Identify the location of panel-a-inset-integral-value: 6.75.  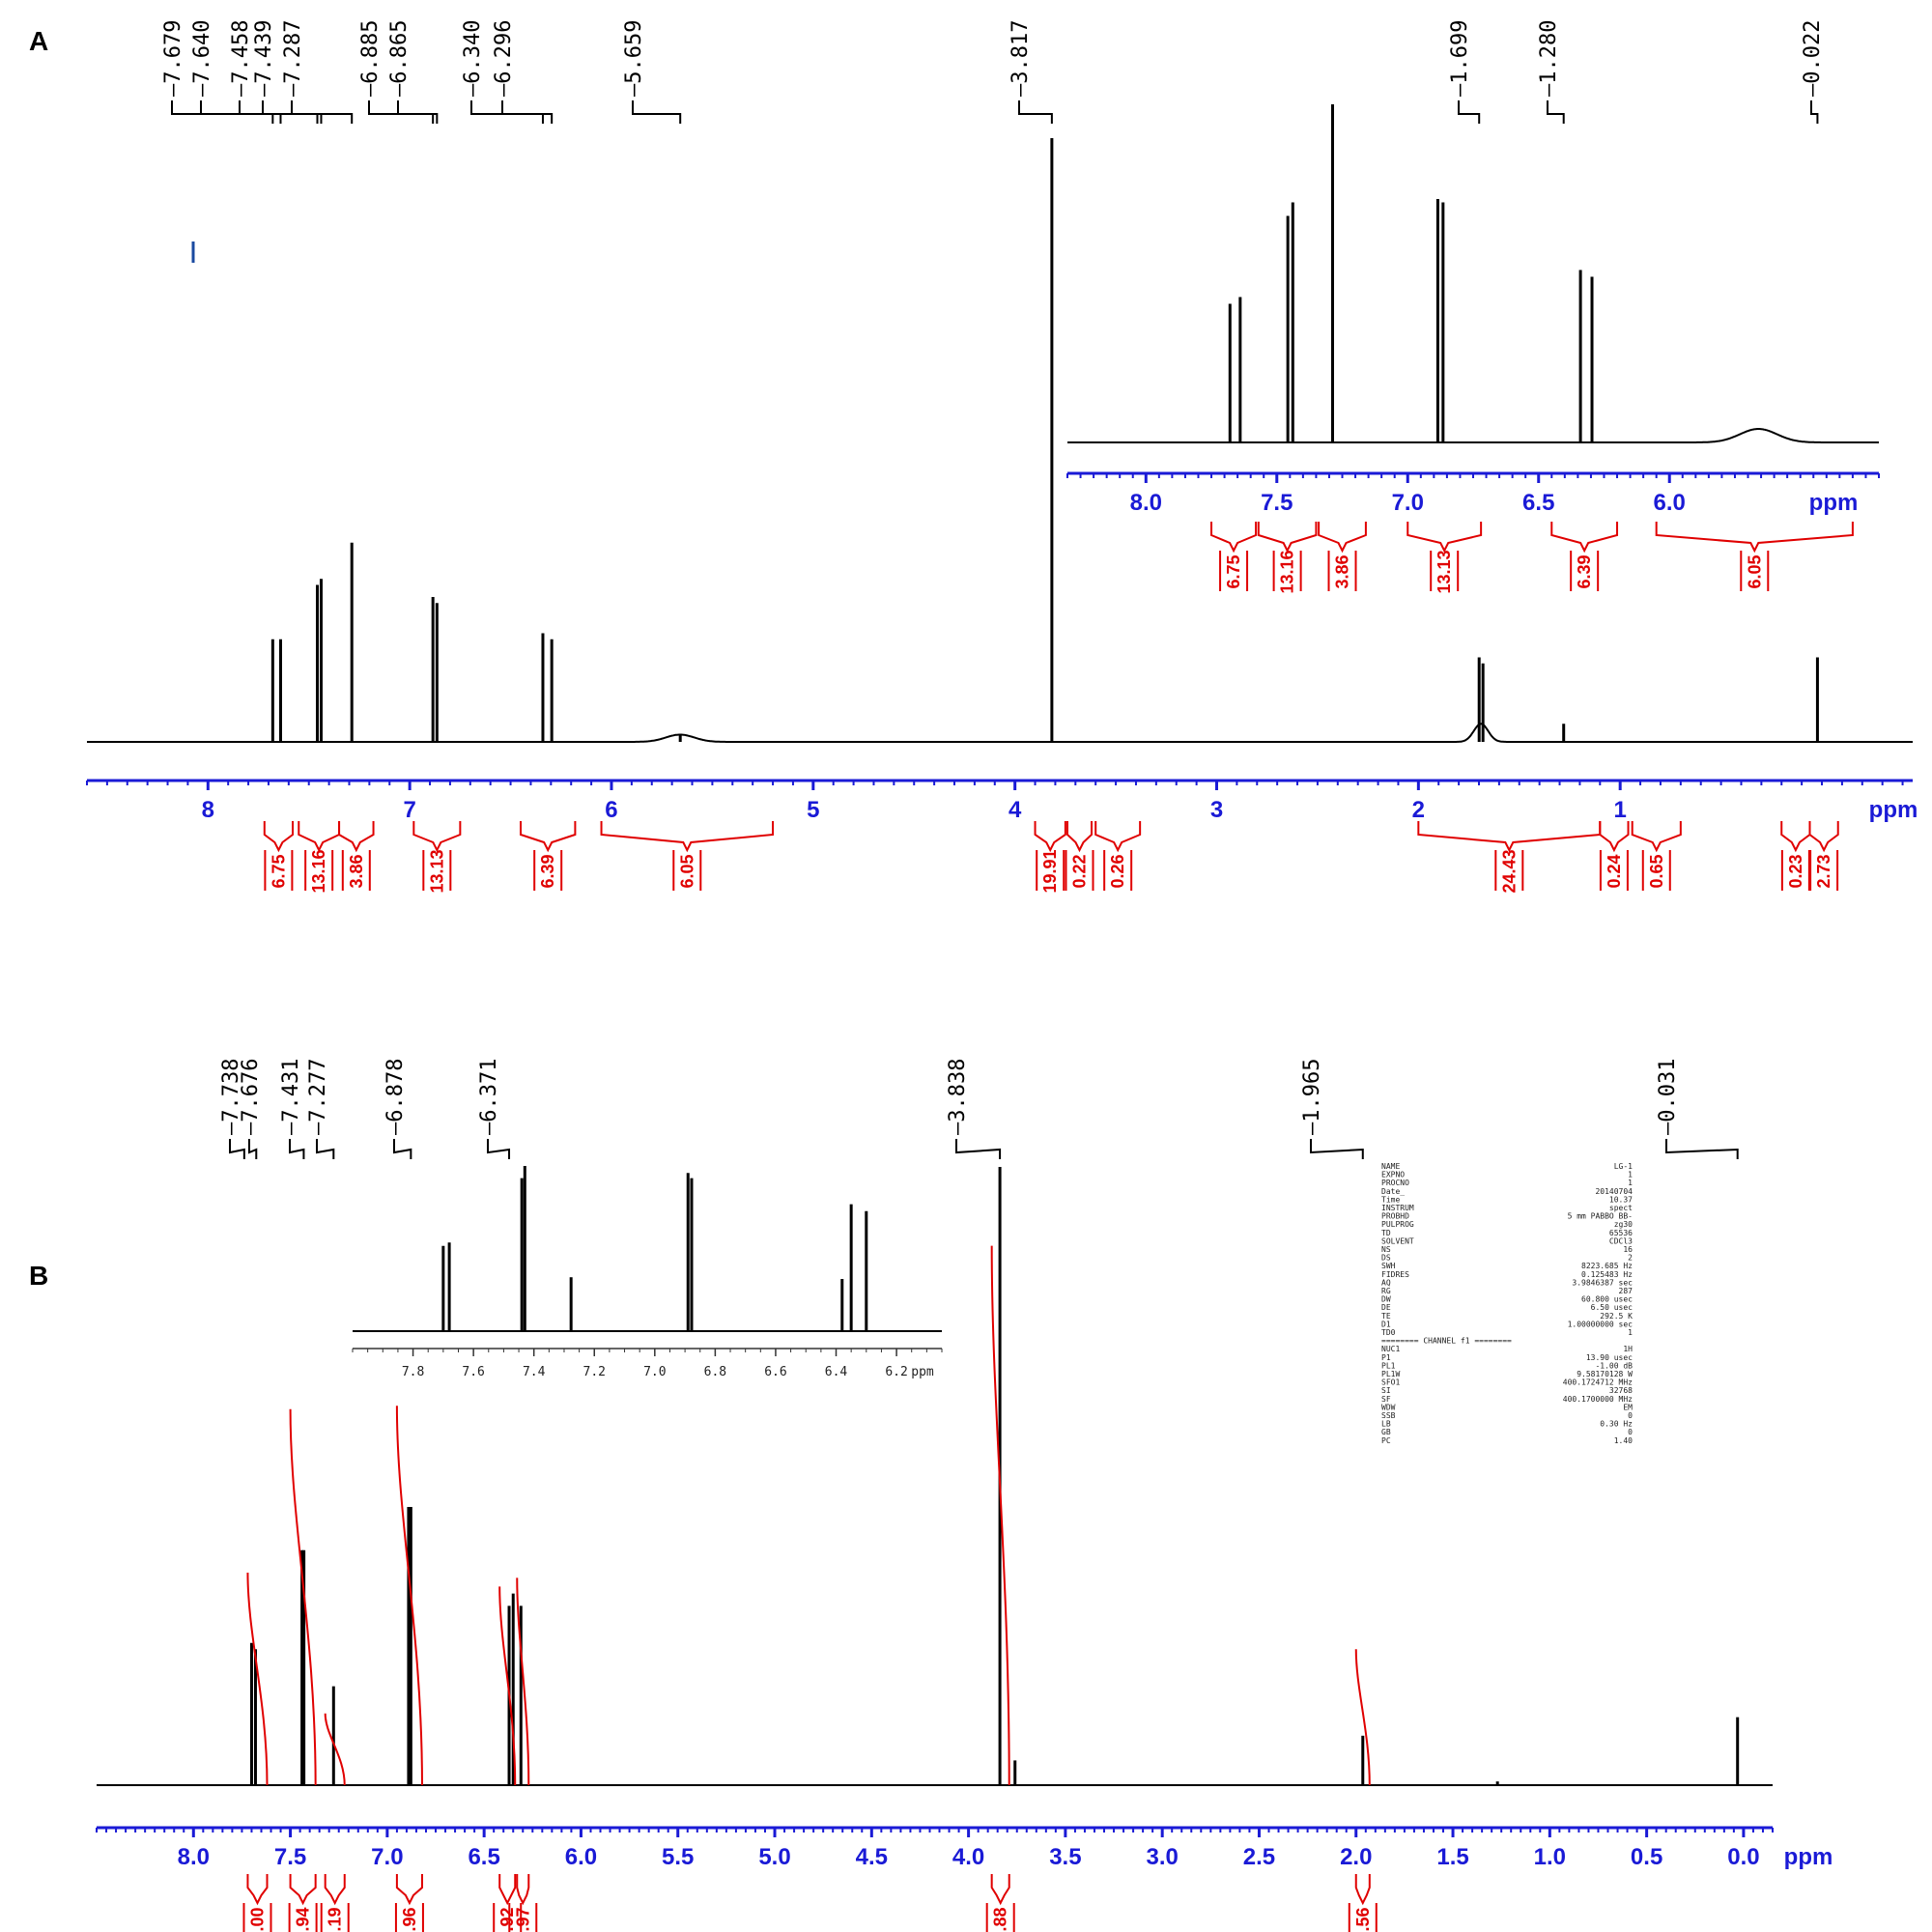
(1233, 571).